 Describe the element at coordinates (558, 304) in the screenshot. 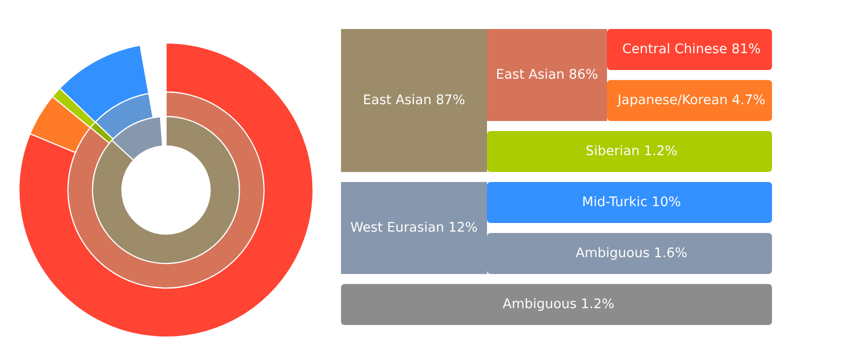

I see `text: Ambiguous 1.2%` at that location.